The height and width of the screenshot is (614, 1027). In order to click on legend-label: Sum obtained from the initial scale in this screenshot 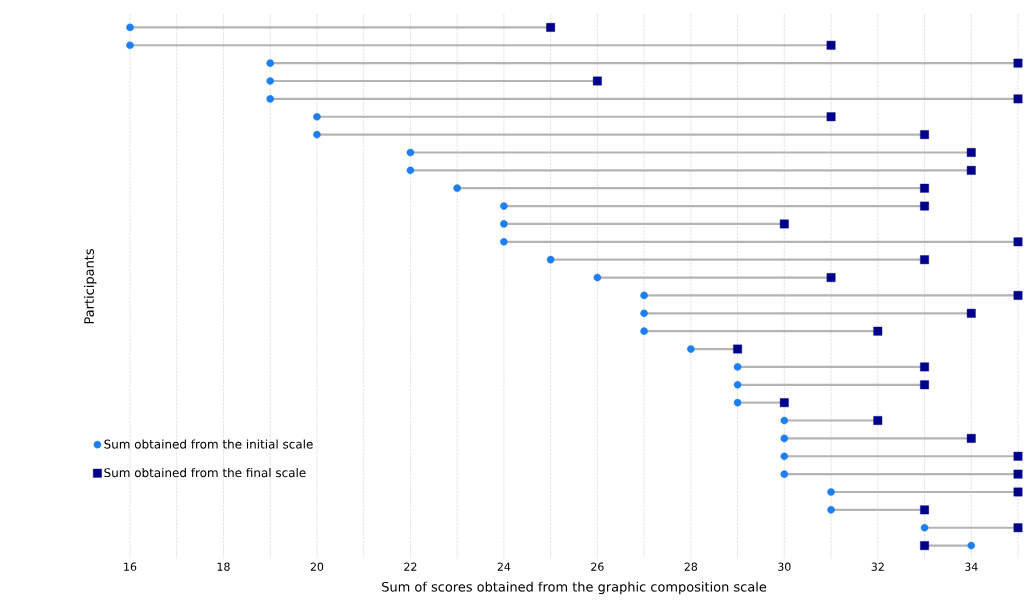, I will do `click(208, 444)`.